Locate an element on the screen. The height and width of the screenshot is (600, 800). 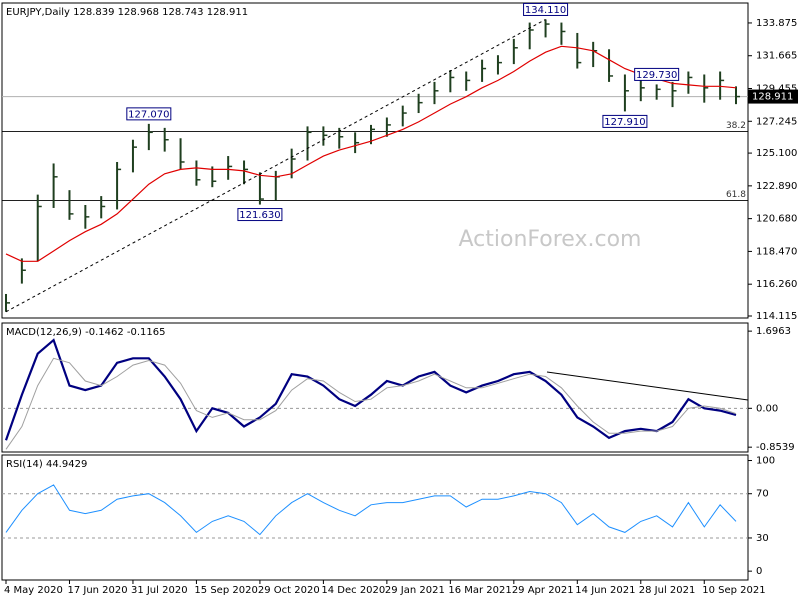
y-tick-label: 133.875 is located at coordinates (776, 23).